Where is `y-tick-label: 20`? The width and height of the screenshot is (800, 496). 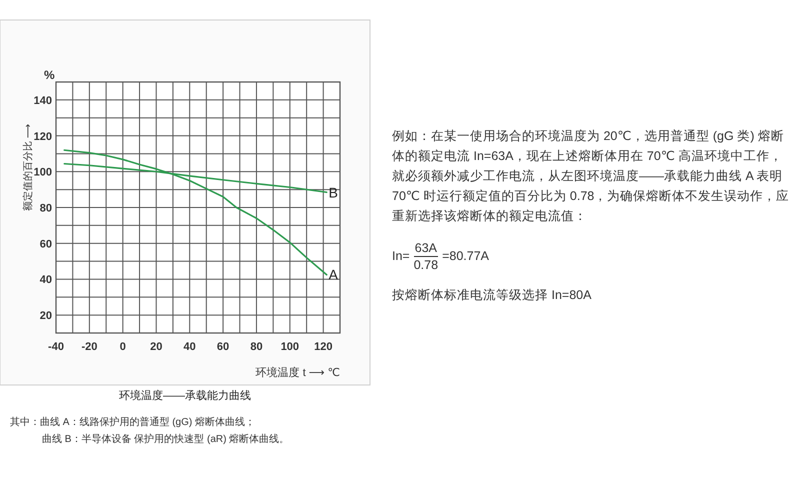
y-tick-label: 20 is located at coordinates (46, 316).